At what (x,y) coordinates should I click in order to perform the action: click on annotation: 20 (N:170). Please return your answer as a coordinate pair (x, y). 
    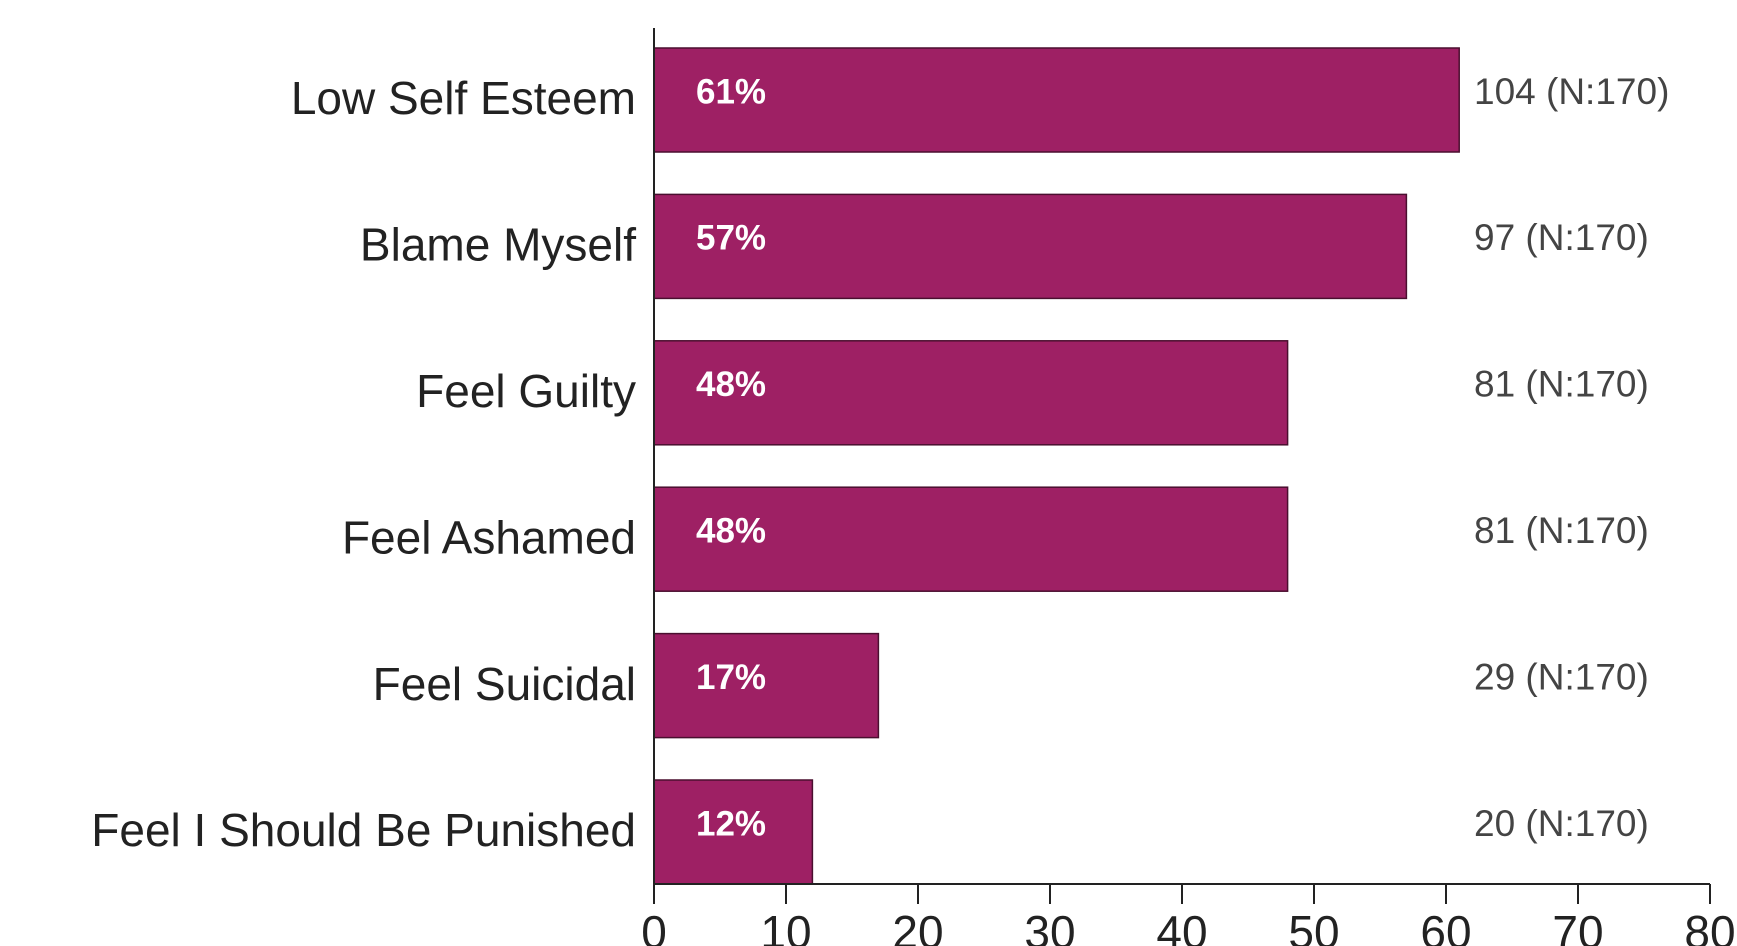
    Looking at the image, I should click on (1561, 823).